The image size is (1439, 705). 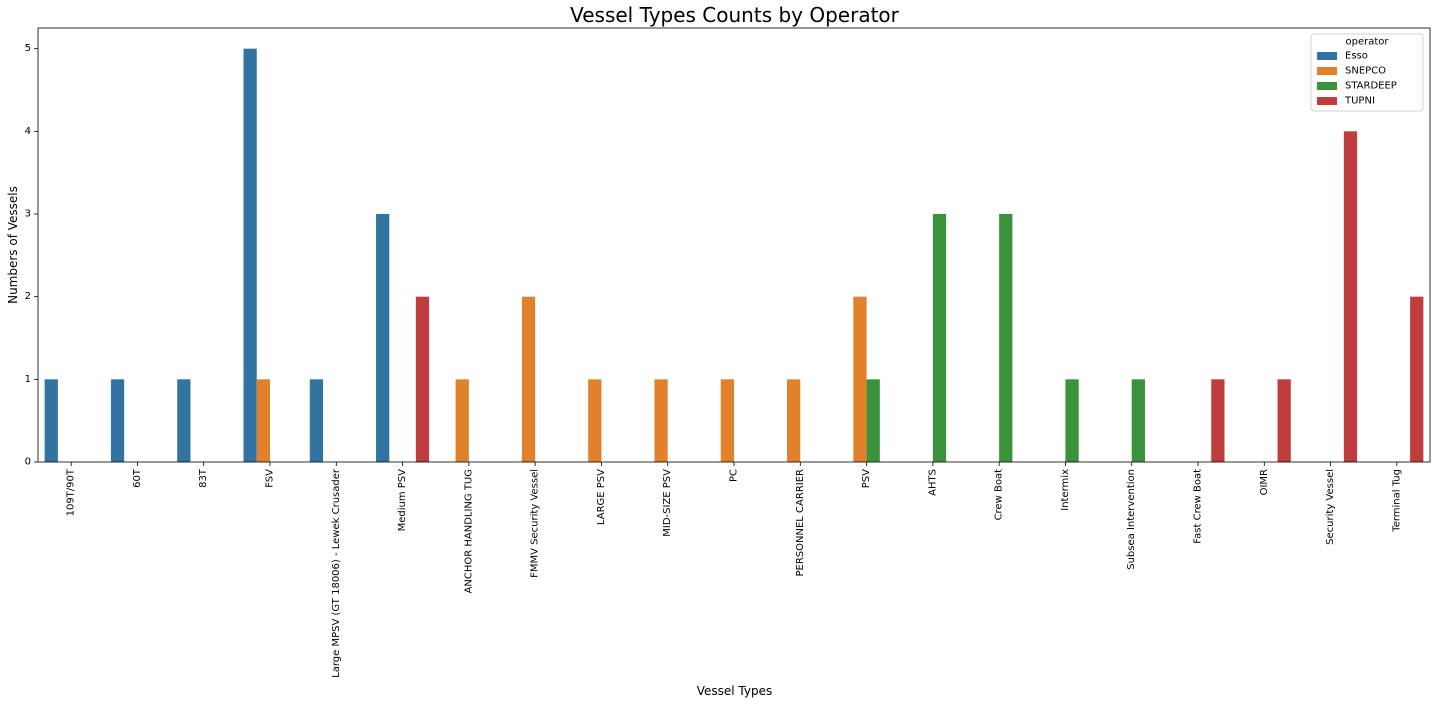 I want to click on y-tick-label: 1, so click(x=28, y=379).